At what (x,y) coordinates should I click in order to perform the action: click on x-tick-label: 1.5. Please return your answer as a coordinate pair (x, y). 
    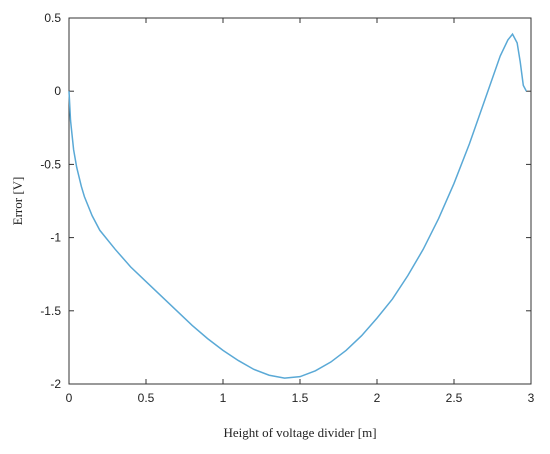
    Looking at the image, I should click on (300, 398).